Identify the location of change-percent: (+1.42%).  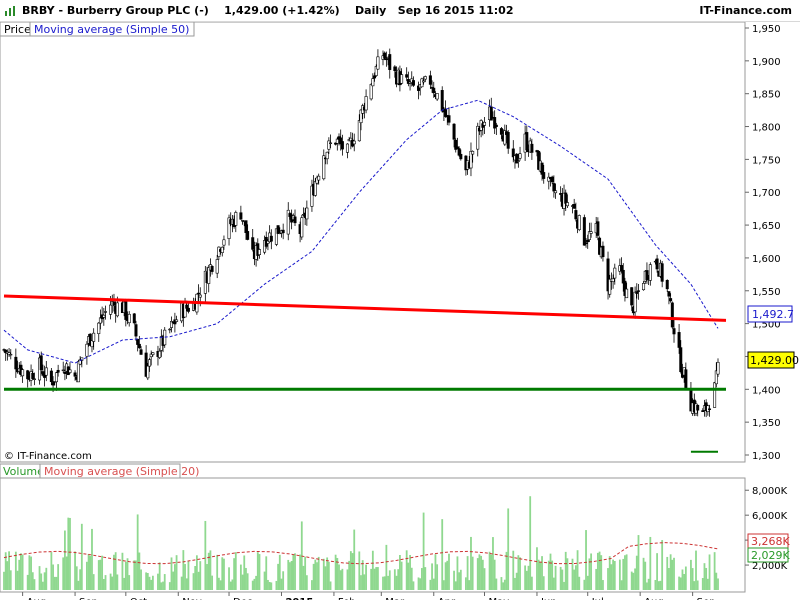
(311, 10).